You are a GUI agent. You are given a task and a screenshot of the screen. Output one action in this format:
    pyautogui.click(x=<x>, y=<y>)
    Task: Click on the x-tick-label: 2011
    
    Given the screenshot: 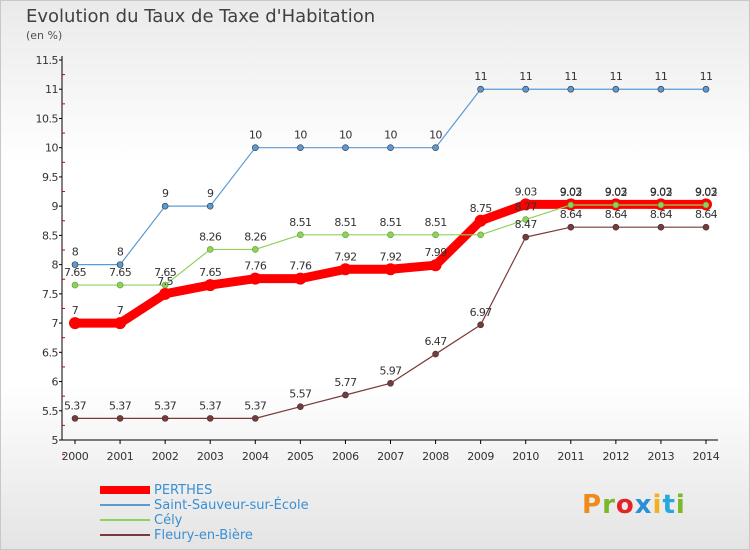 What is the action you would take?
    pyautogui.click(x=570, y=456)
    